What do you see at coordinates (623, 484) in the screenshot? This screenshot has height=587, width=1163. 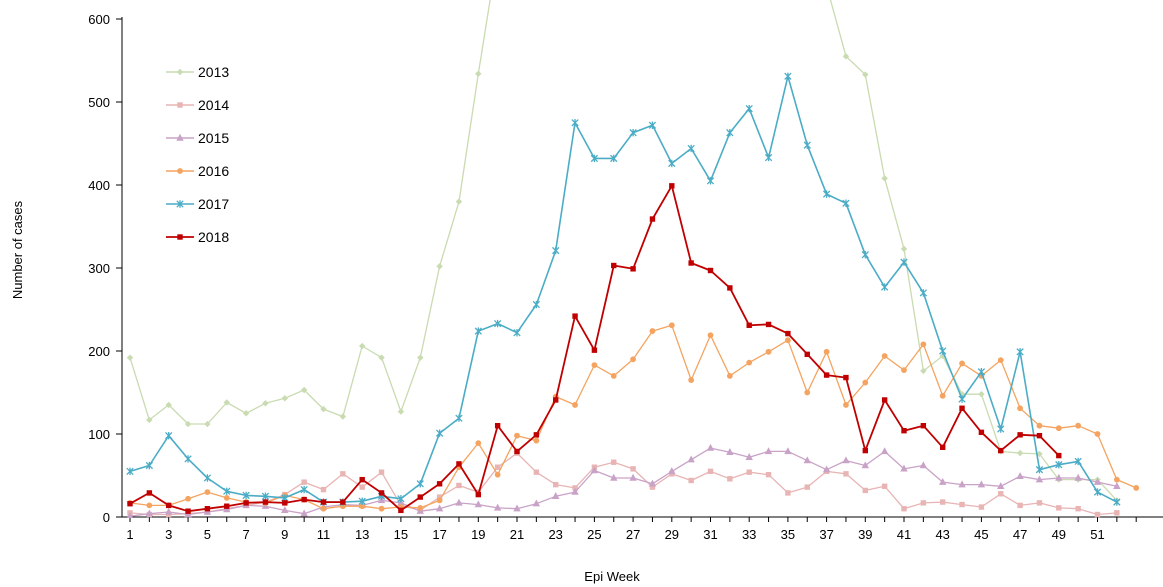 I see `series-2014` at bounding box center [623, 484].